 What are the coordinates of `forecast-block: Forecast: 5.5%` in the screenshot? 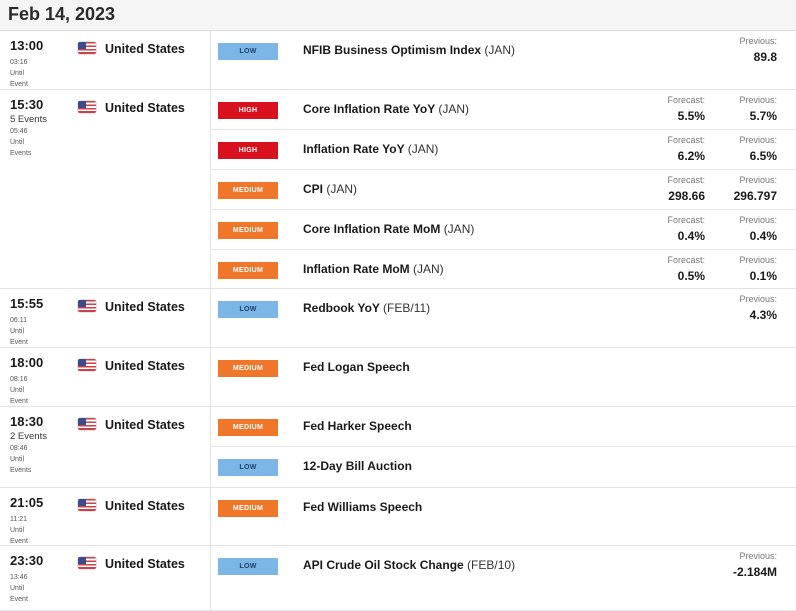 It's located at (670, 109).